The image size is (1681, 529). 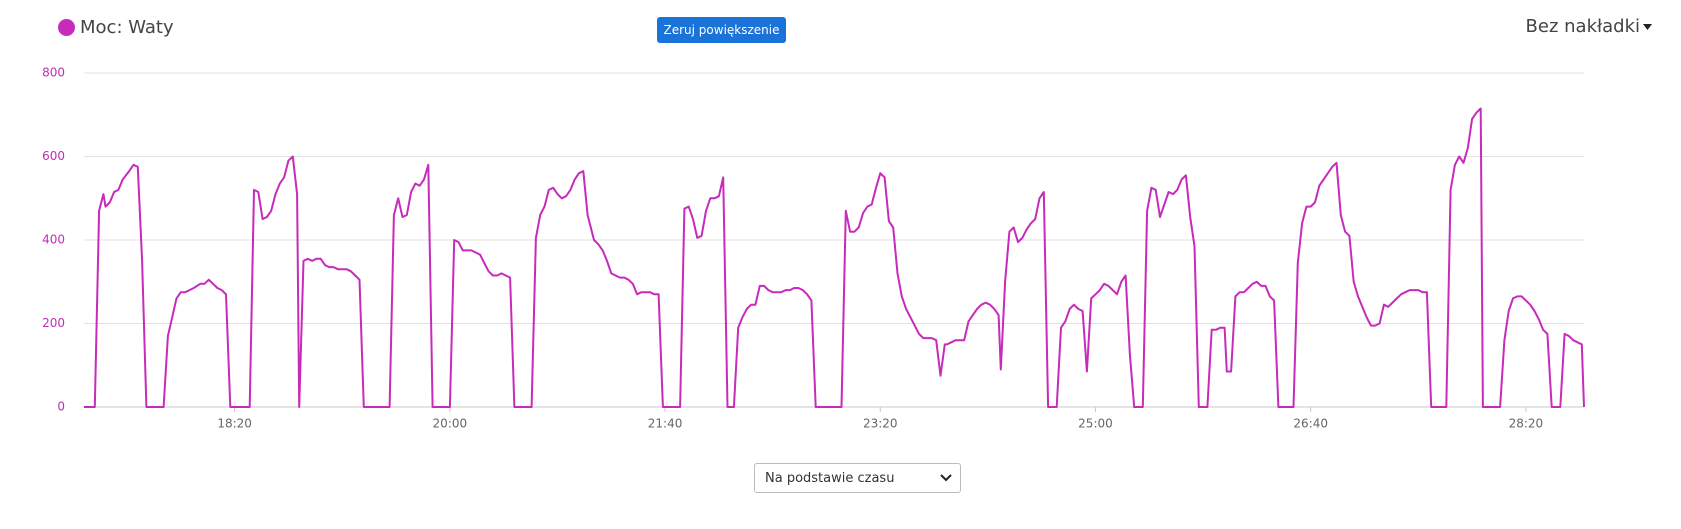 What do you see at coordinates (127, 27) in the screenshot?
I see `legend-label: Moc: Waty` at bounding box center [127, 27].